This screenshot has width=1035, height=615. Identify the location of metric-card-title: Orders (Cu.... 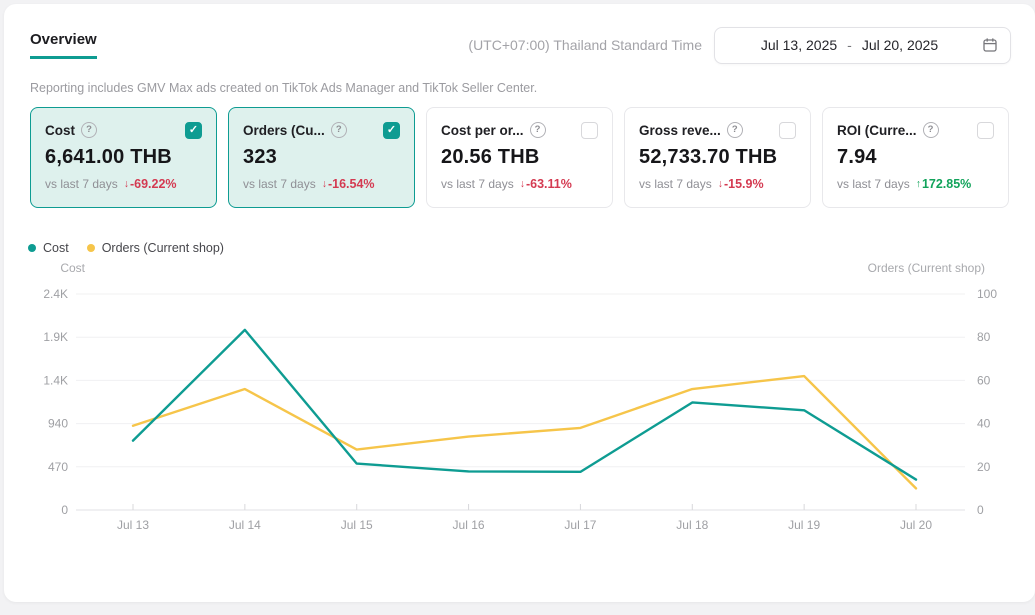
(284, 130).